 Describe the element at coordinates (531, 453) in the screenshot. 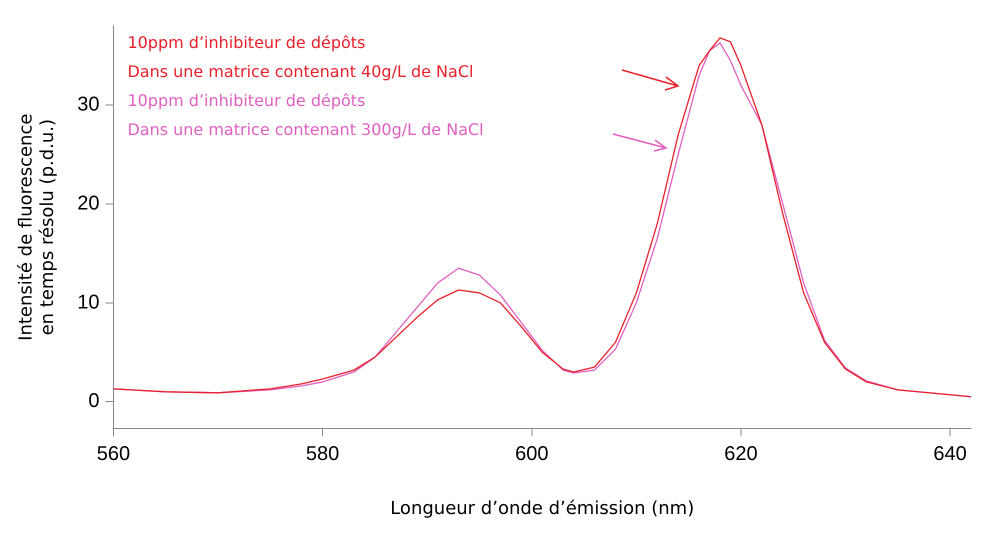

I see `x-tick-label: 600` at that location.